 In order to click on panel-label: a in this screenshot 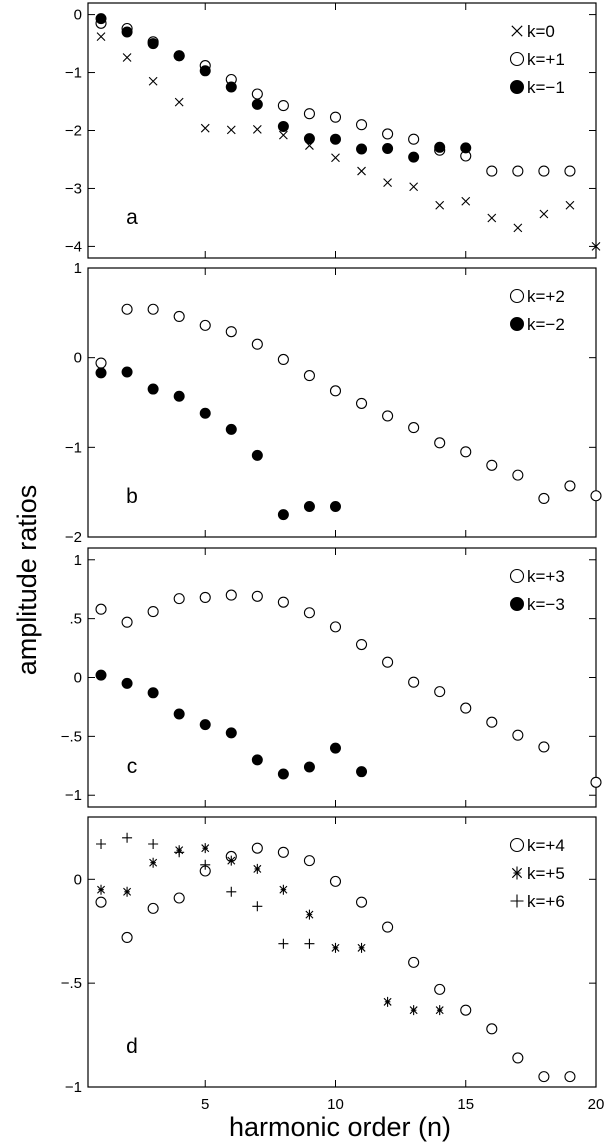, I will do `click(132, 217)`.